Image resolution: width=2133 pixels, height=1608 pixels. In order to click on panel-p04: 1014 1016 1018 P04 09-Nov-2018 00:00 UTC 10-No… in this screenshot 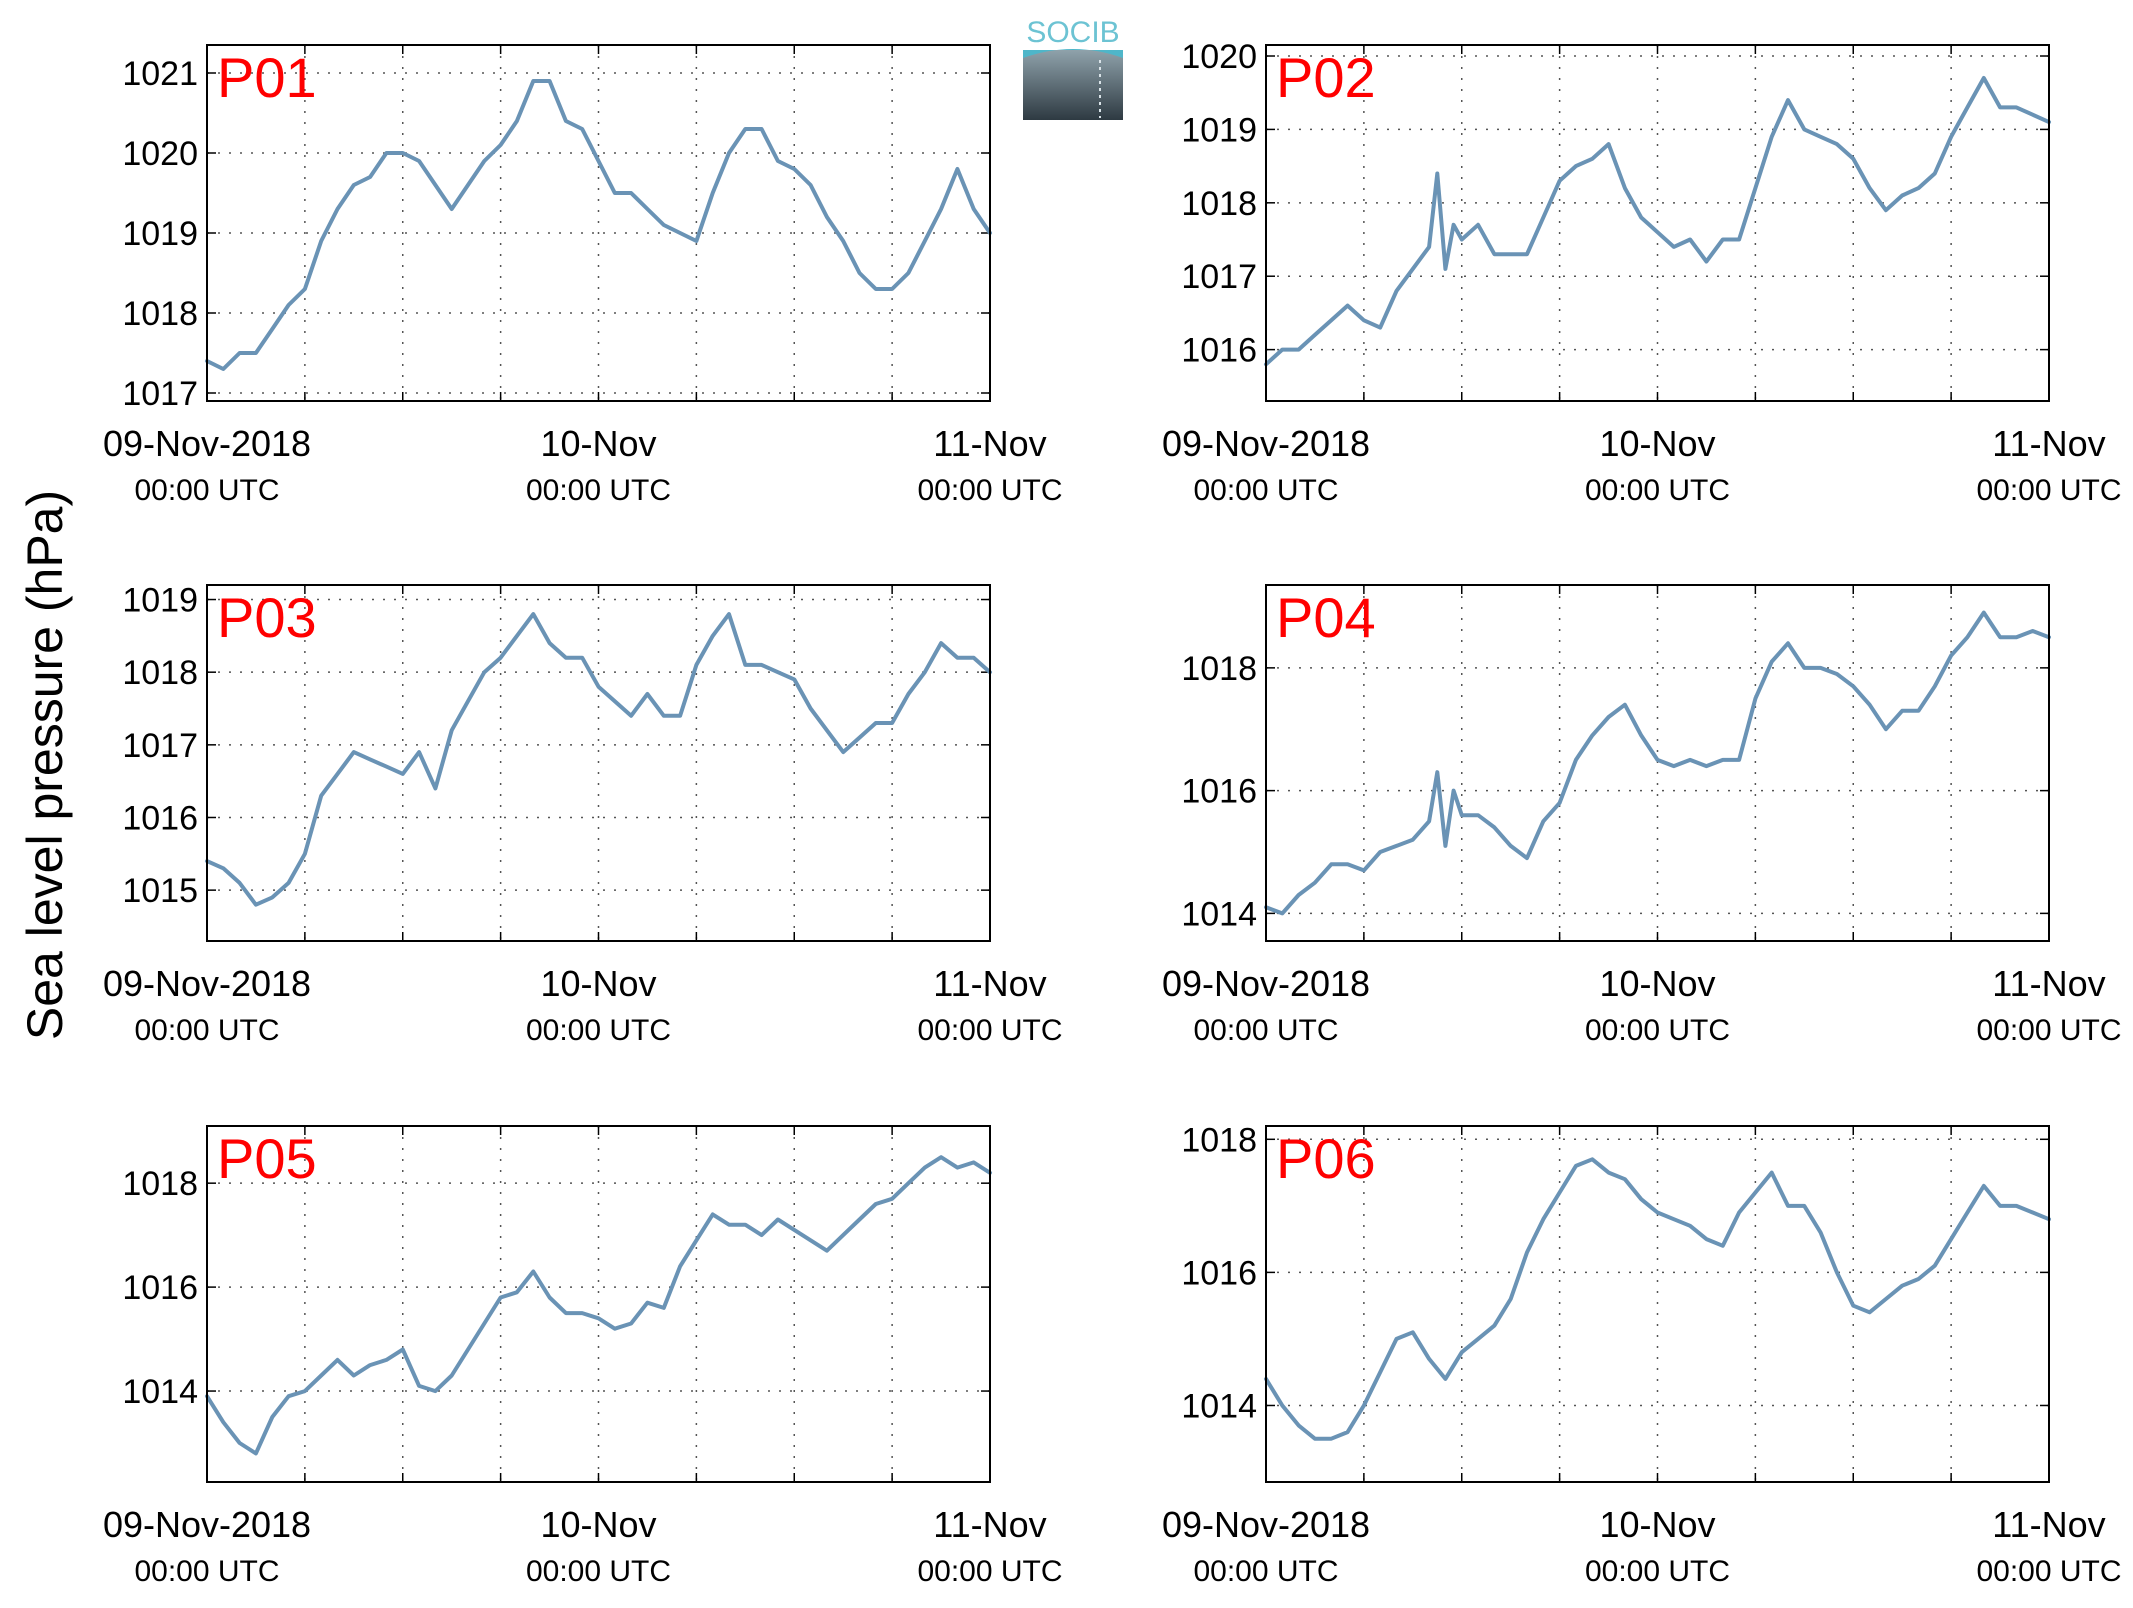, I will do `click(1642, 815)`.